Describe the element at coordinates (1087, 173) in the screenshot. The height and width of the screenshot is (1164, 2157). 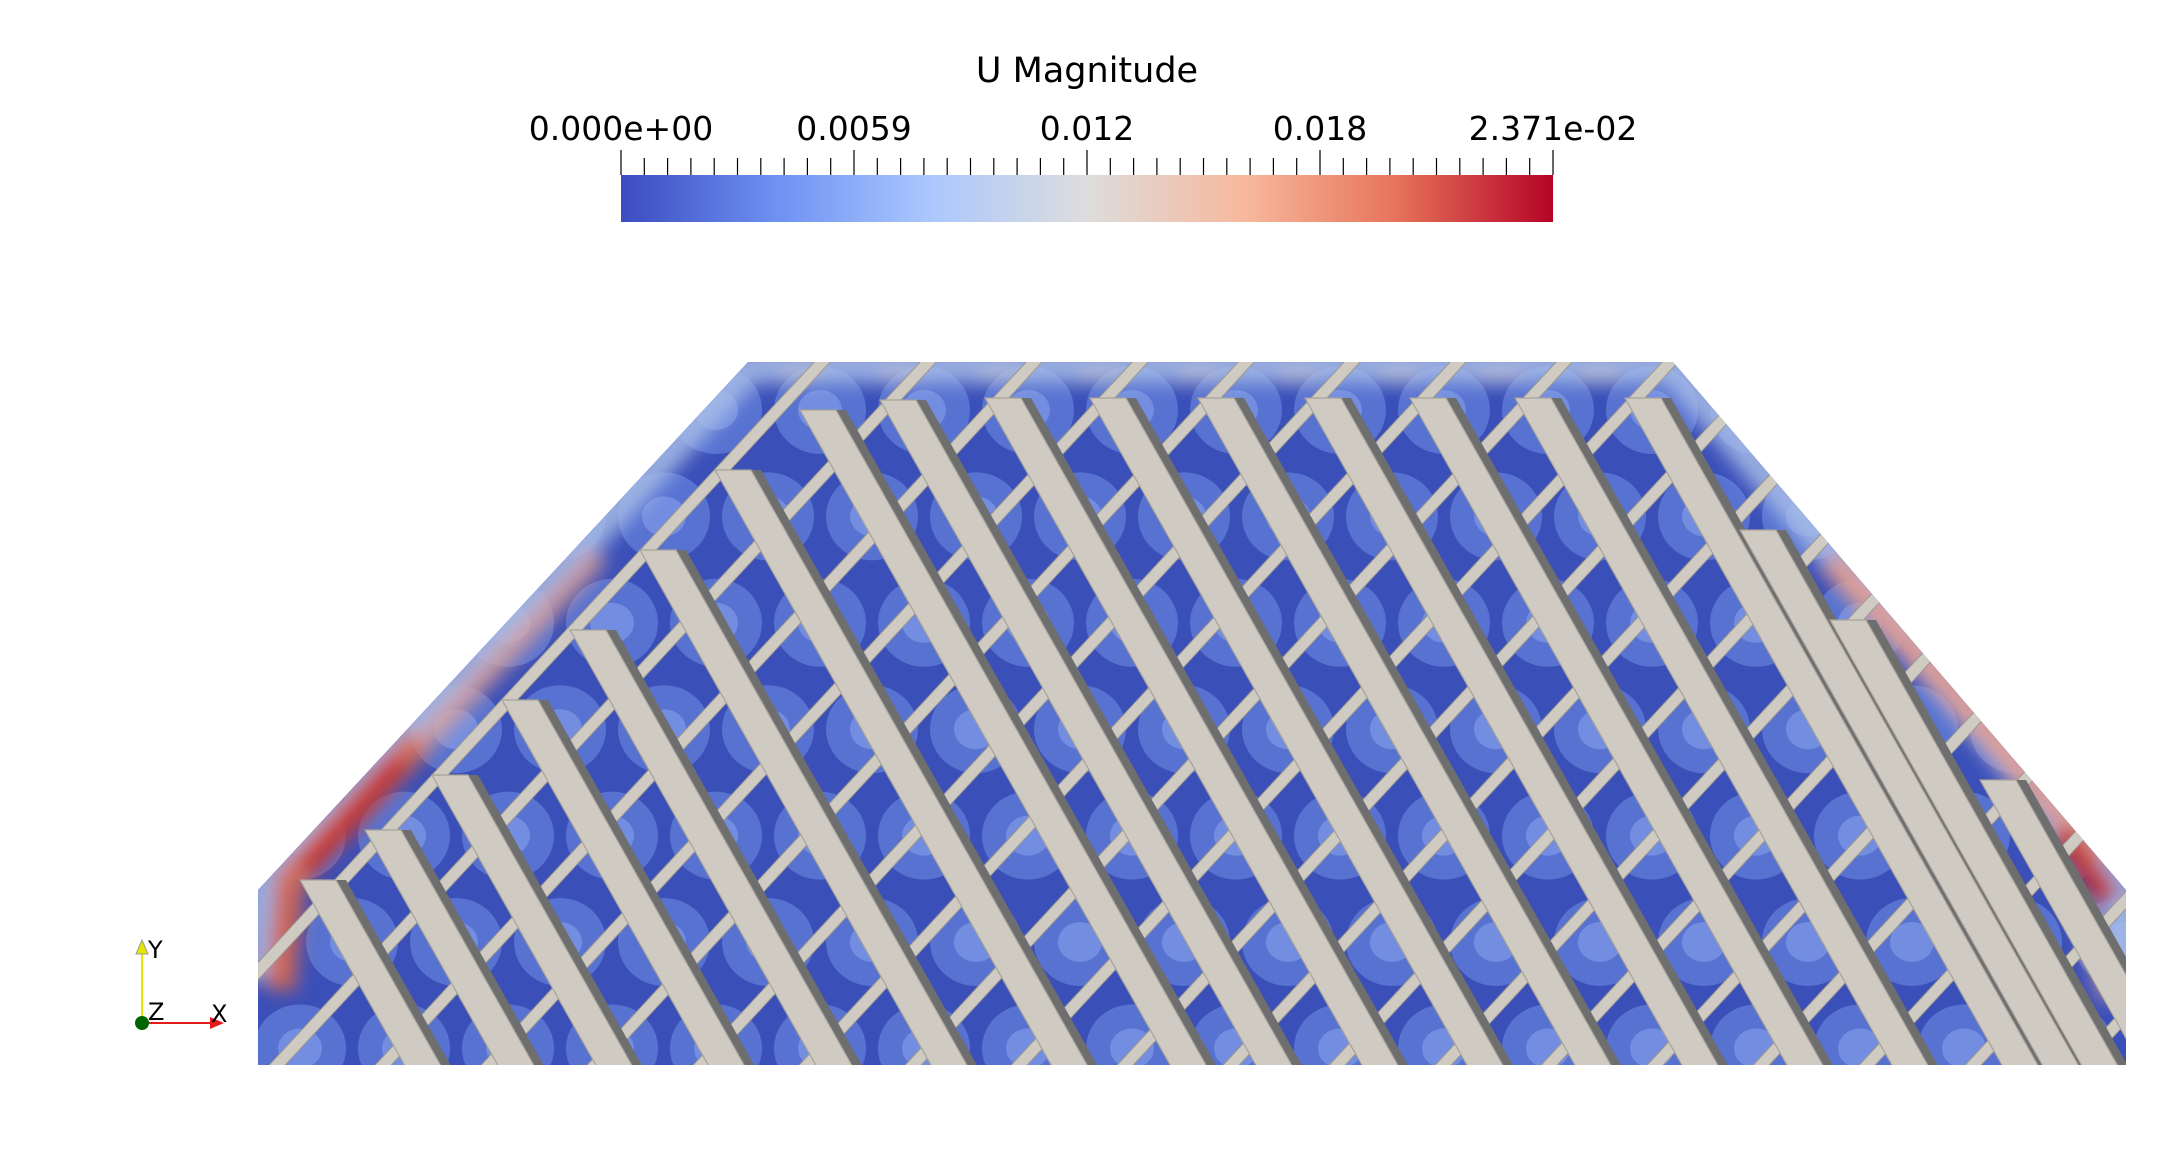
I see `colorbar-ticks` at that location.